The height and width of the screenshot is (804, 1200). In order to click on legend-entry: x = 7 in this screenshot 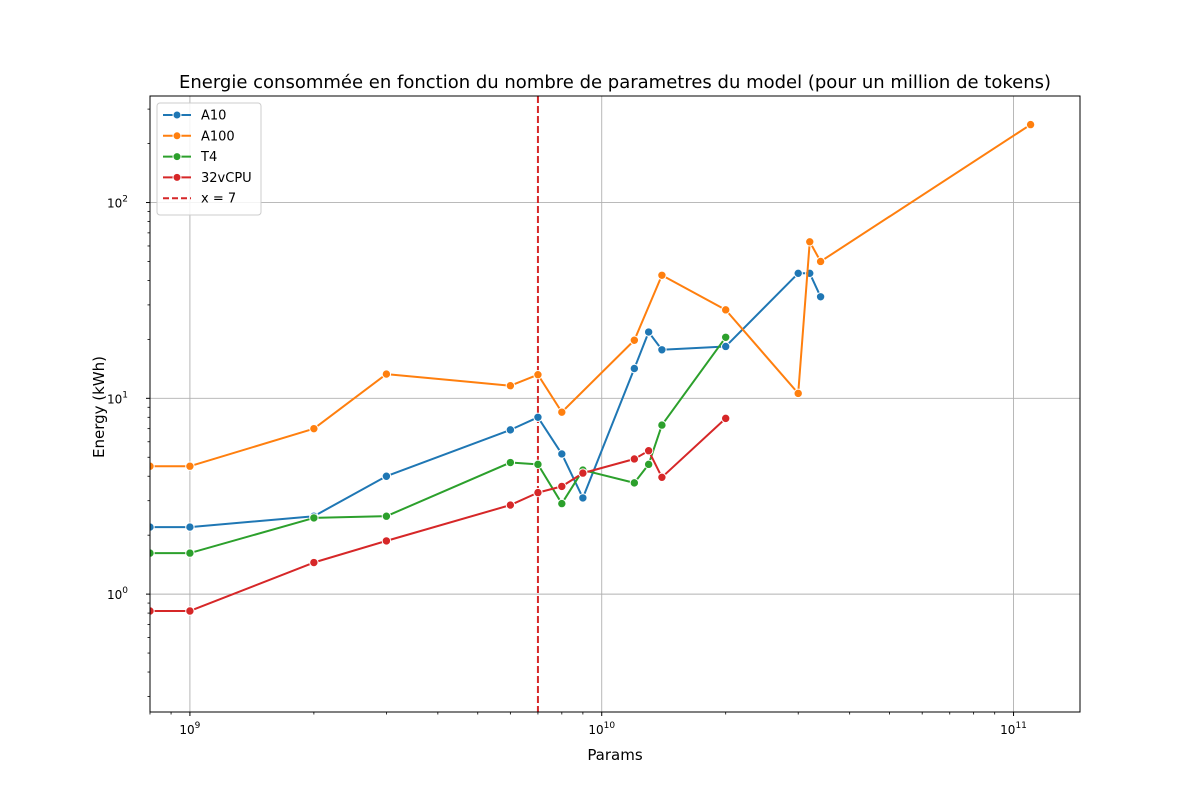, I will do `click(199, 199)`.